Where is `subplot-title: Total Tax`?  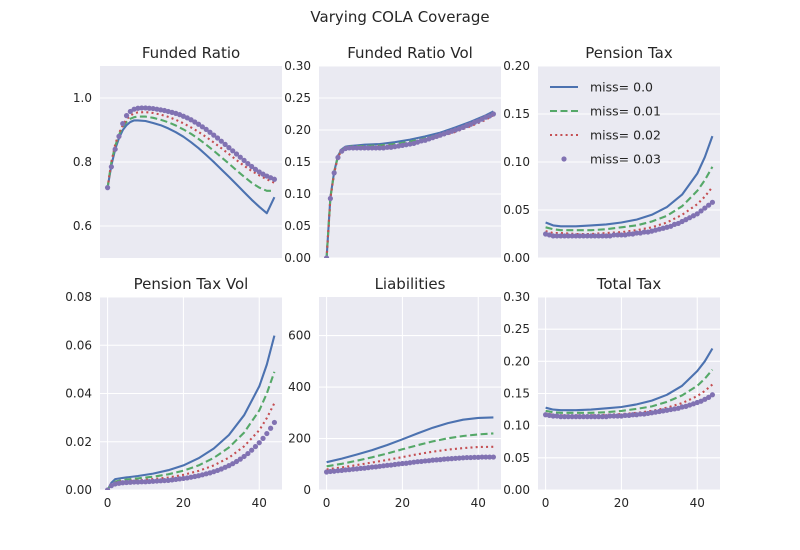 subplot-title: Total Tax is located at coordinates (629, 284).